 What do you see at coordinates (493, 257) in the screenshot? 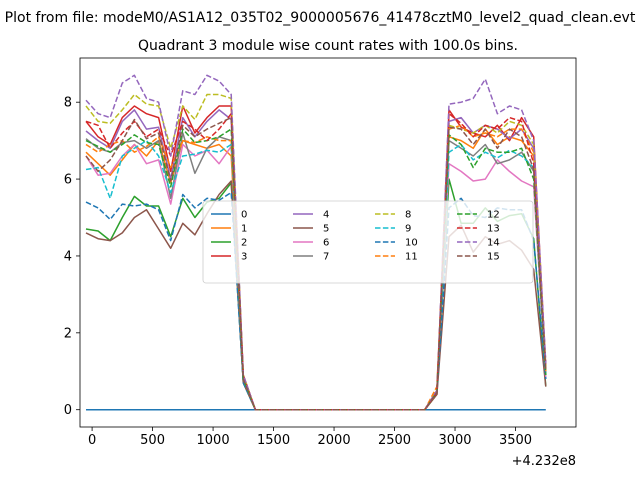
I see `legend-label-15: 15` at bounding box center [493, 257].